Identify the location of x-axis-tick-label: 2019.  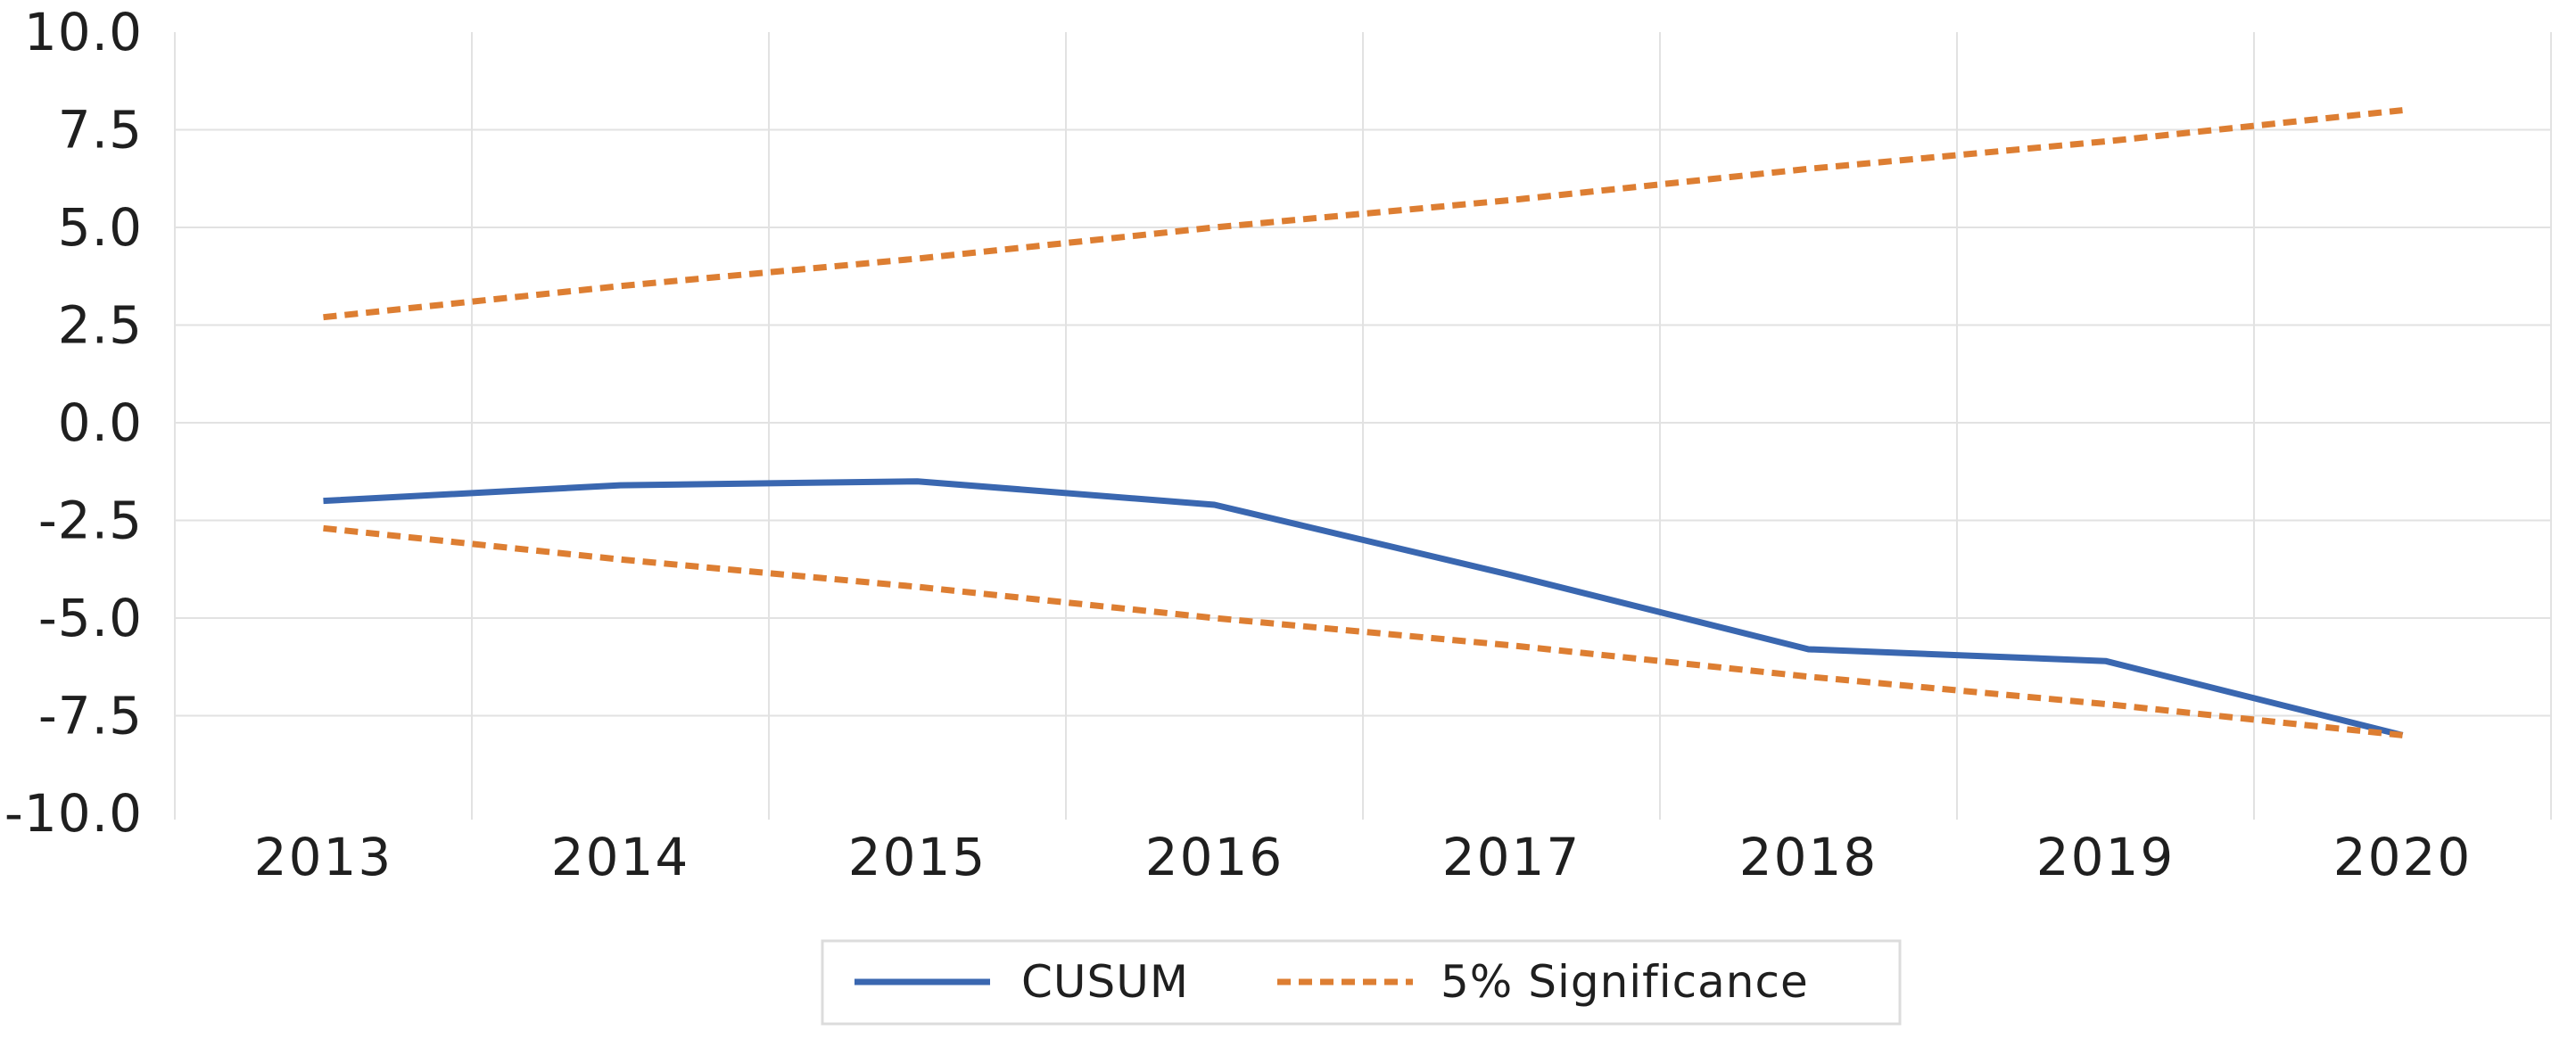
(2106, 857).